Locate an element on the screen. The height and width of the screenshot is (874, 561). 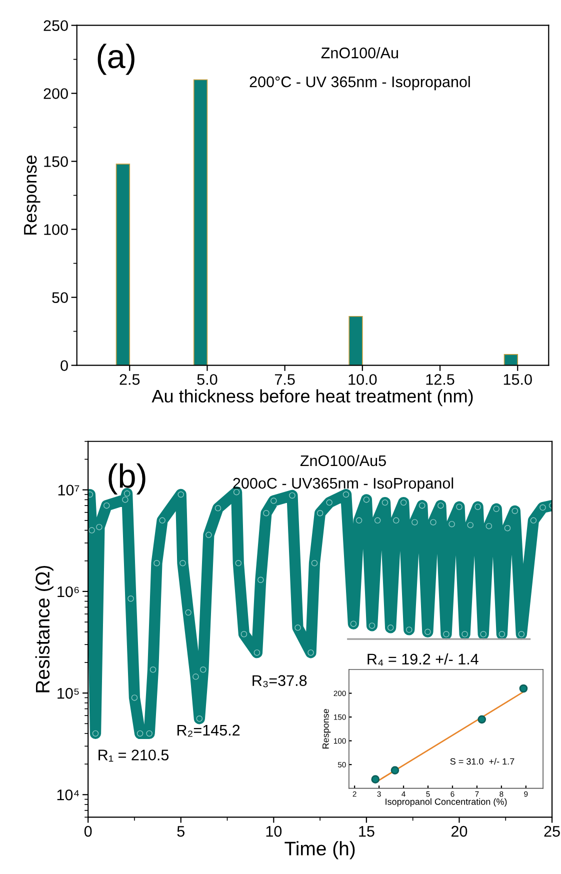
y-tick-label: 50 is located at coordinates (60, 298).